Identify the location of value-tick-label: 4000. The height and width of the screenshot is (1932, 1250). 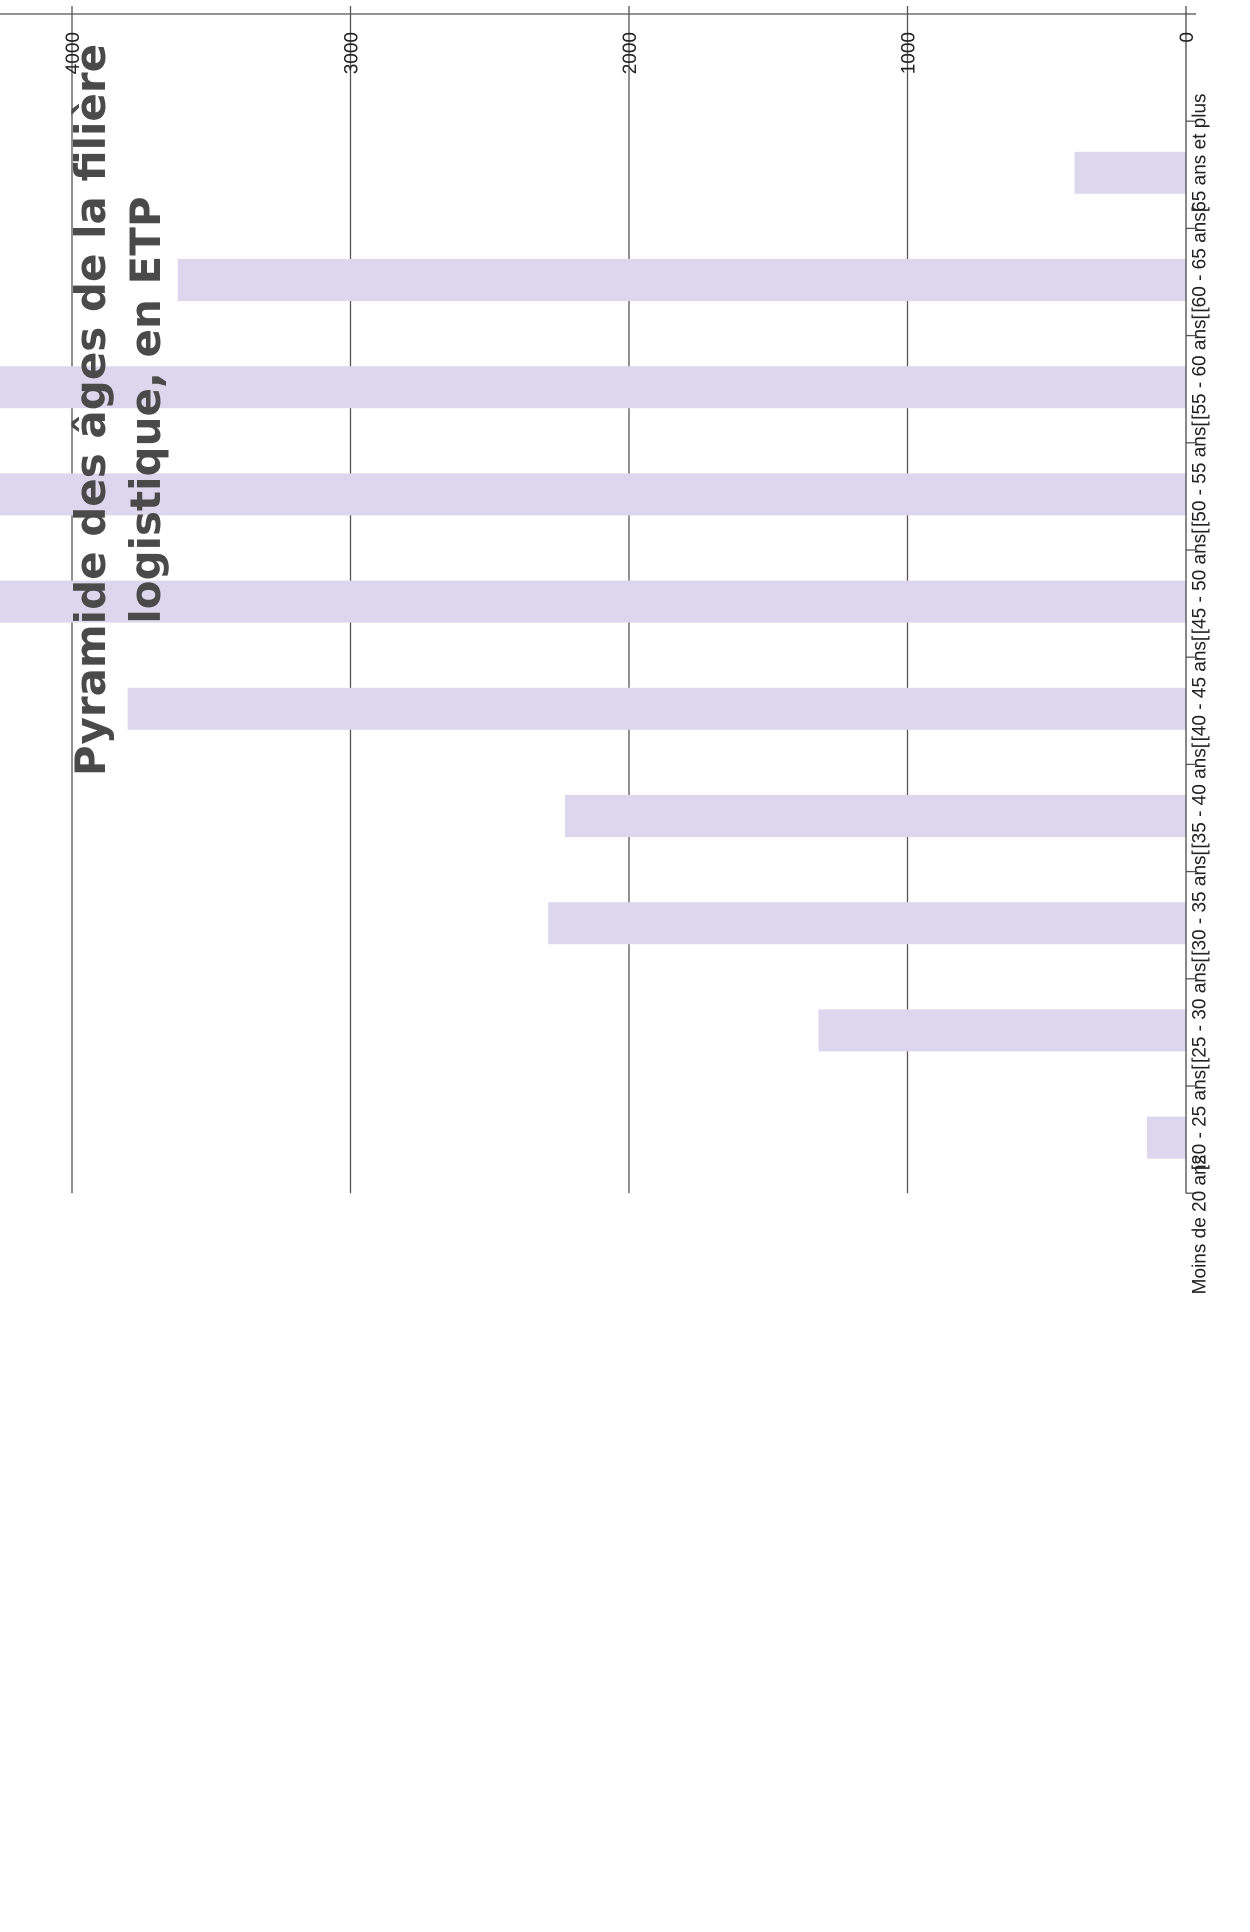
(73, 53).